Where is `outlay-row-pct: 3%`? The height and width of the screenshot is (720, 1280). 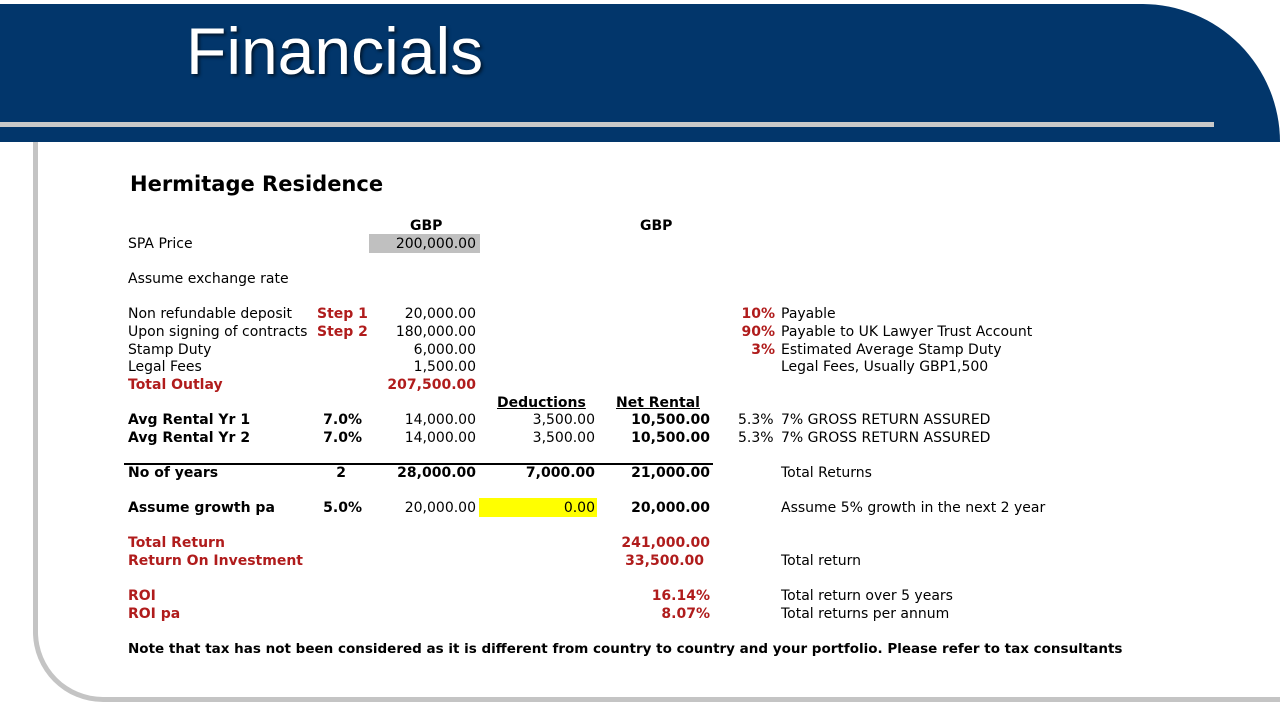
outlay-row-pct: 3% is located at coordinates (763, 350).